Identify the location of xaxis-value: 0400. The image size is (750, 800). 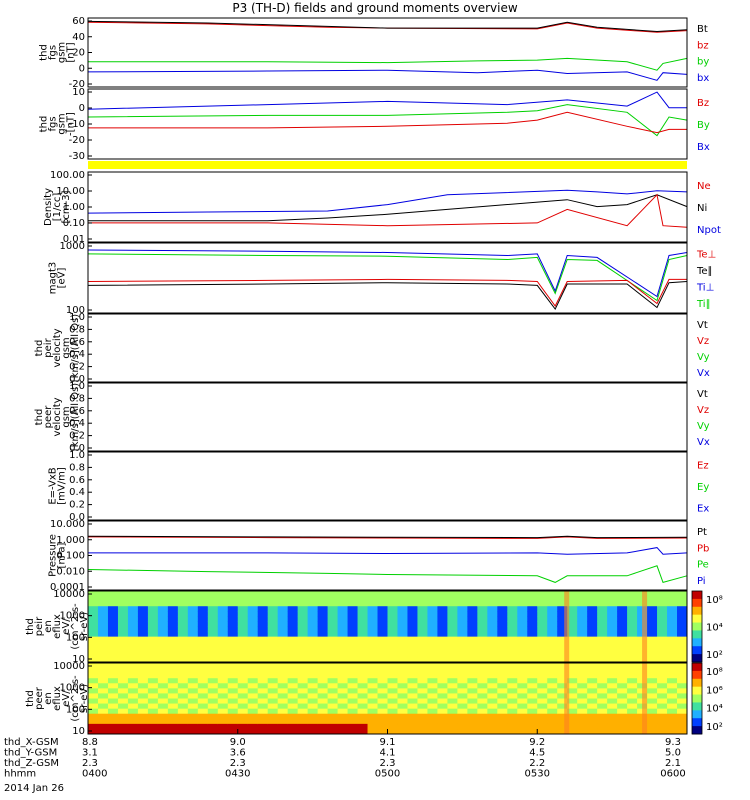
(94, 774).